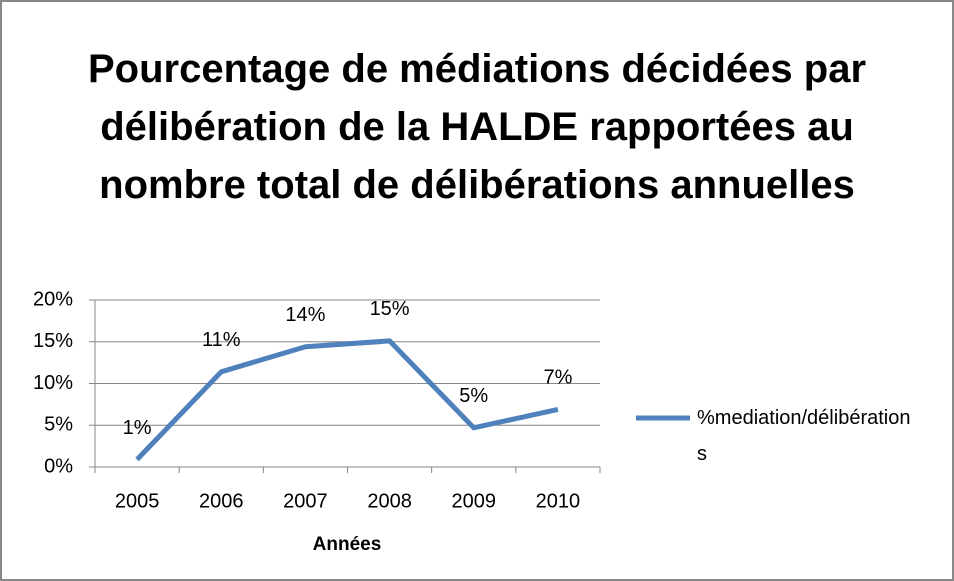  Describe the element at coordinates (389, 501) in the screenshot. I see `x-tick-label: 2008` at that location.